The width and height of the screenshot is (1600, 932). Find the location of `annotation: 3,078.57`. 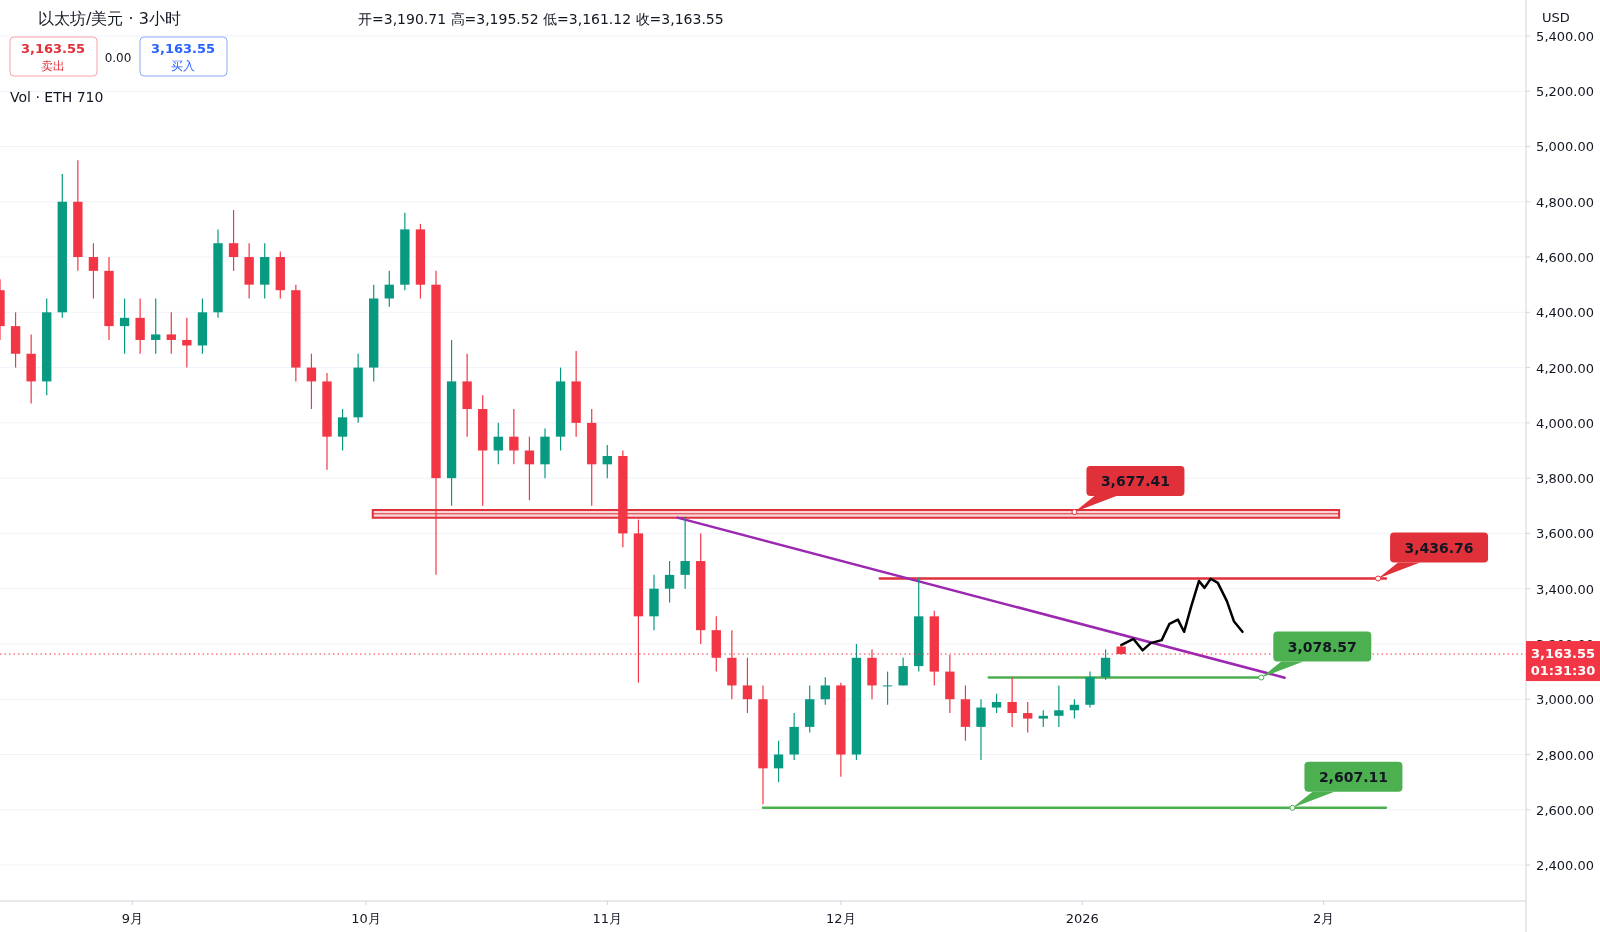

annotation: 3,078.57 is located at coordinates (1322, 646).